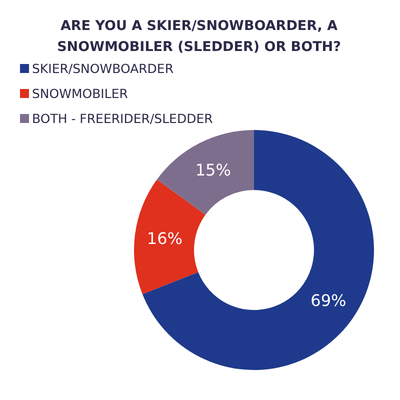  What do you see at coordinates (199, 36) in the screenshot?
I see `chart-title: ARE YOU A SKIER/SNOWBOARDER, A SNOWMOBILER (SLEDDER) OR BOTH?` at bounding box center [199, 36].